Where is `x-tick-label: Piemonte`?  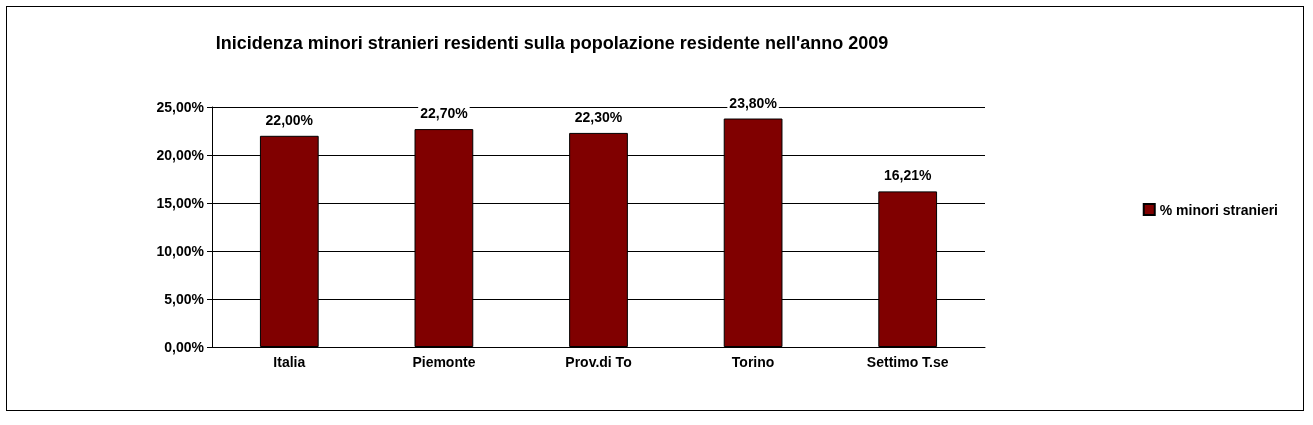
x-tick-label: Piemonte is located at coordinates (444, 362).